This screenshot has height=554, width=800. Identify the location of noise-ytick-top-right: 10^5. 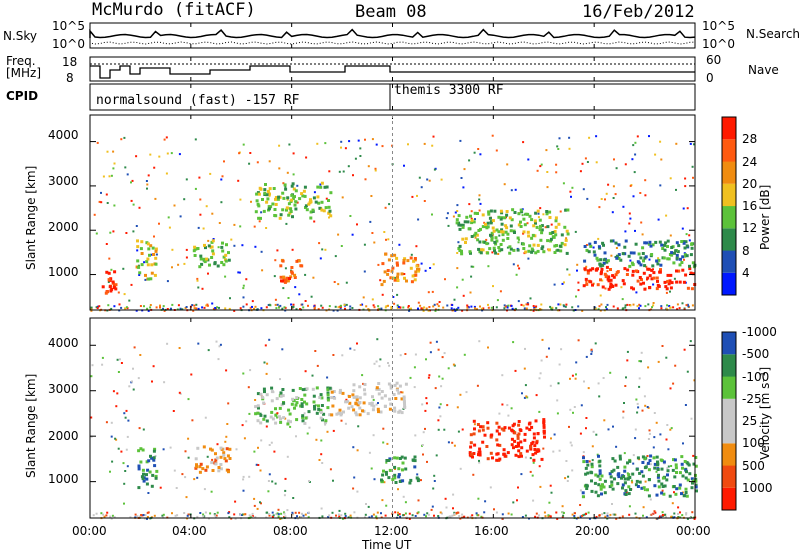
(718, 26).